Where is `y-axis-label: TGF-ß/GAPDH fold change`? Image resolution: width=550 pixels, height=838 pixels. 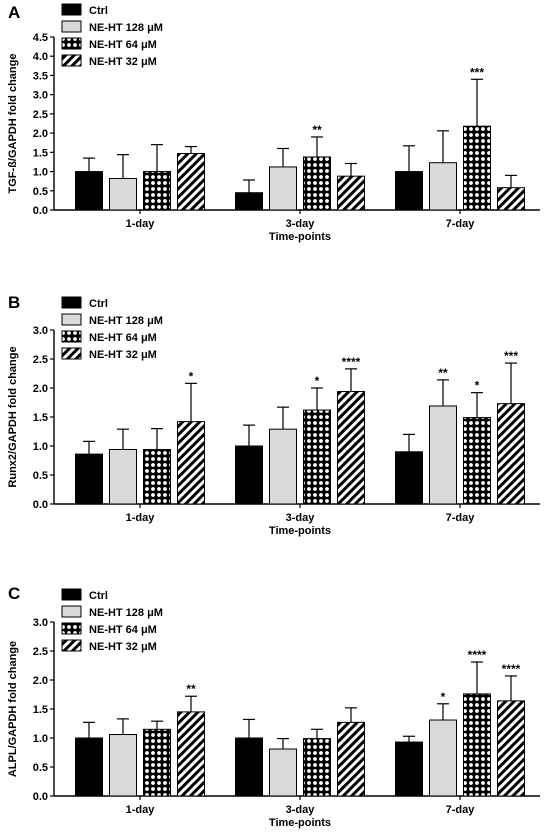
y-axis-label: TGF-ß/GAPDH fold change is located at coordinates (13, 124).